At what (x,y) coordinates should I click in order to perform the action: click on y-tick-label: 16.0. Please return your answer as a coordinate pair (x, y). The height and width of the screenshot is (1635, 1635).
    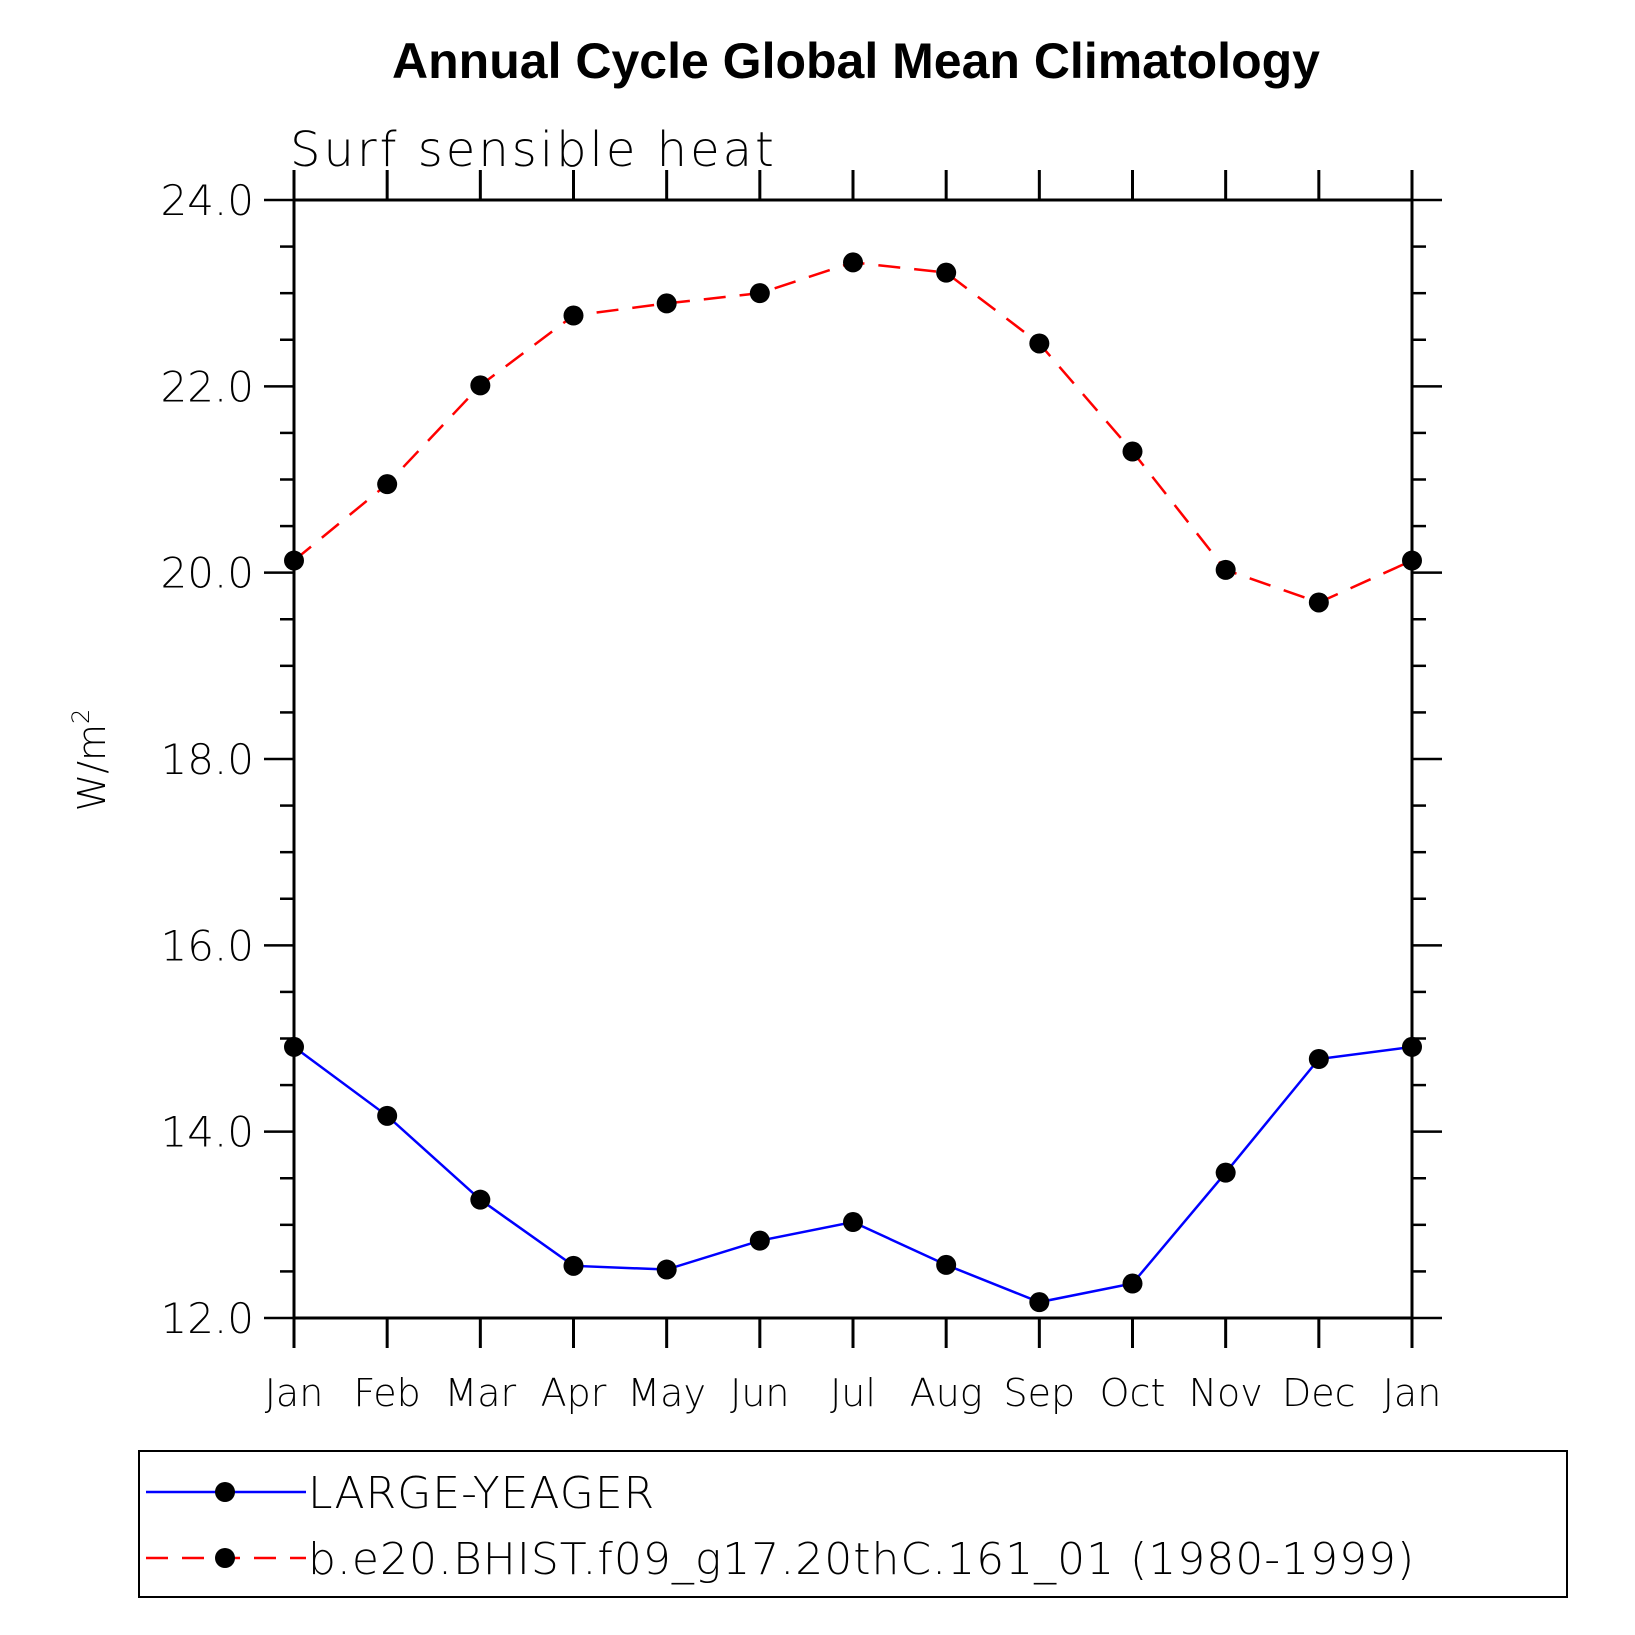
    Looking at the image, I should click on (207, 945).